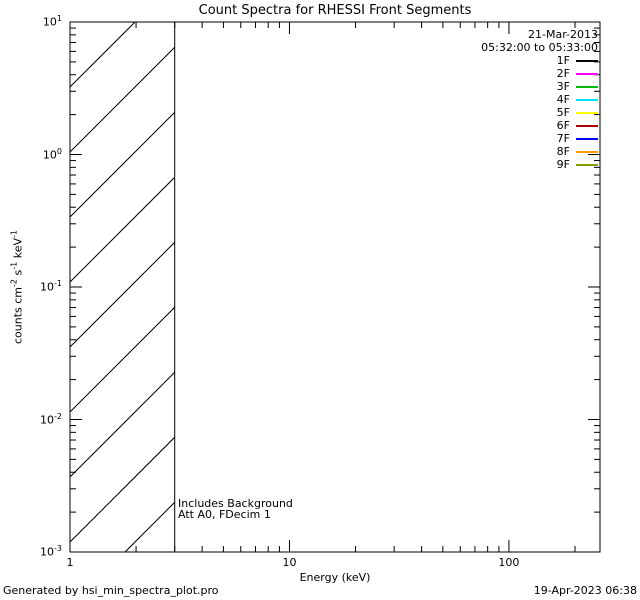 This screenshot has height=600, width=640. I want to click on legend-entry: 1F, so click(539, 60).